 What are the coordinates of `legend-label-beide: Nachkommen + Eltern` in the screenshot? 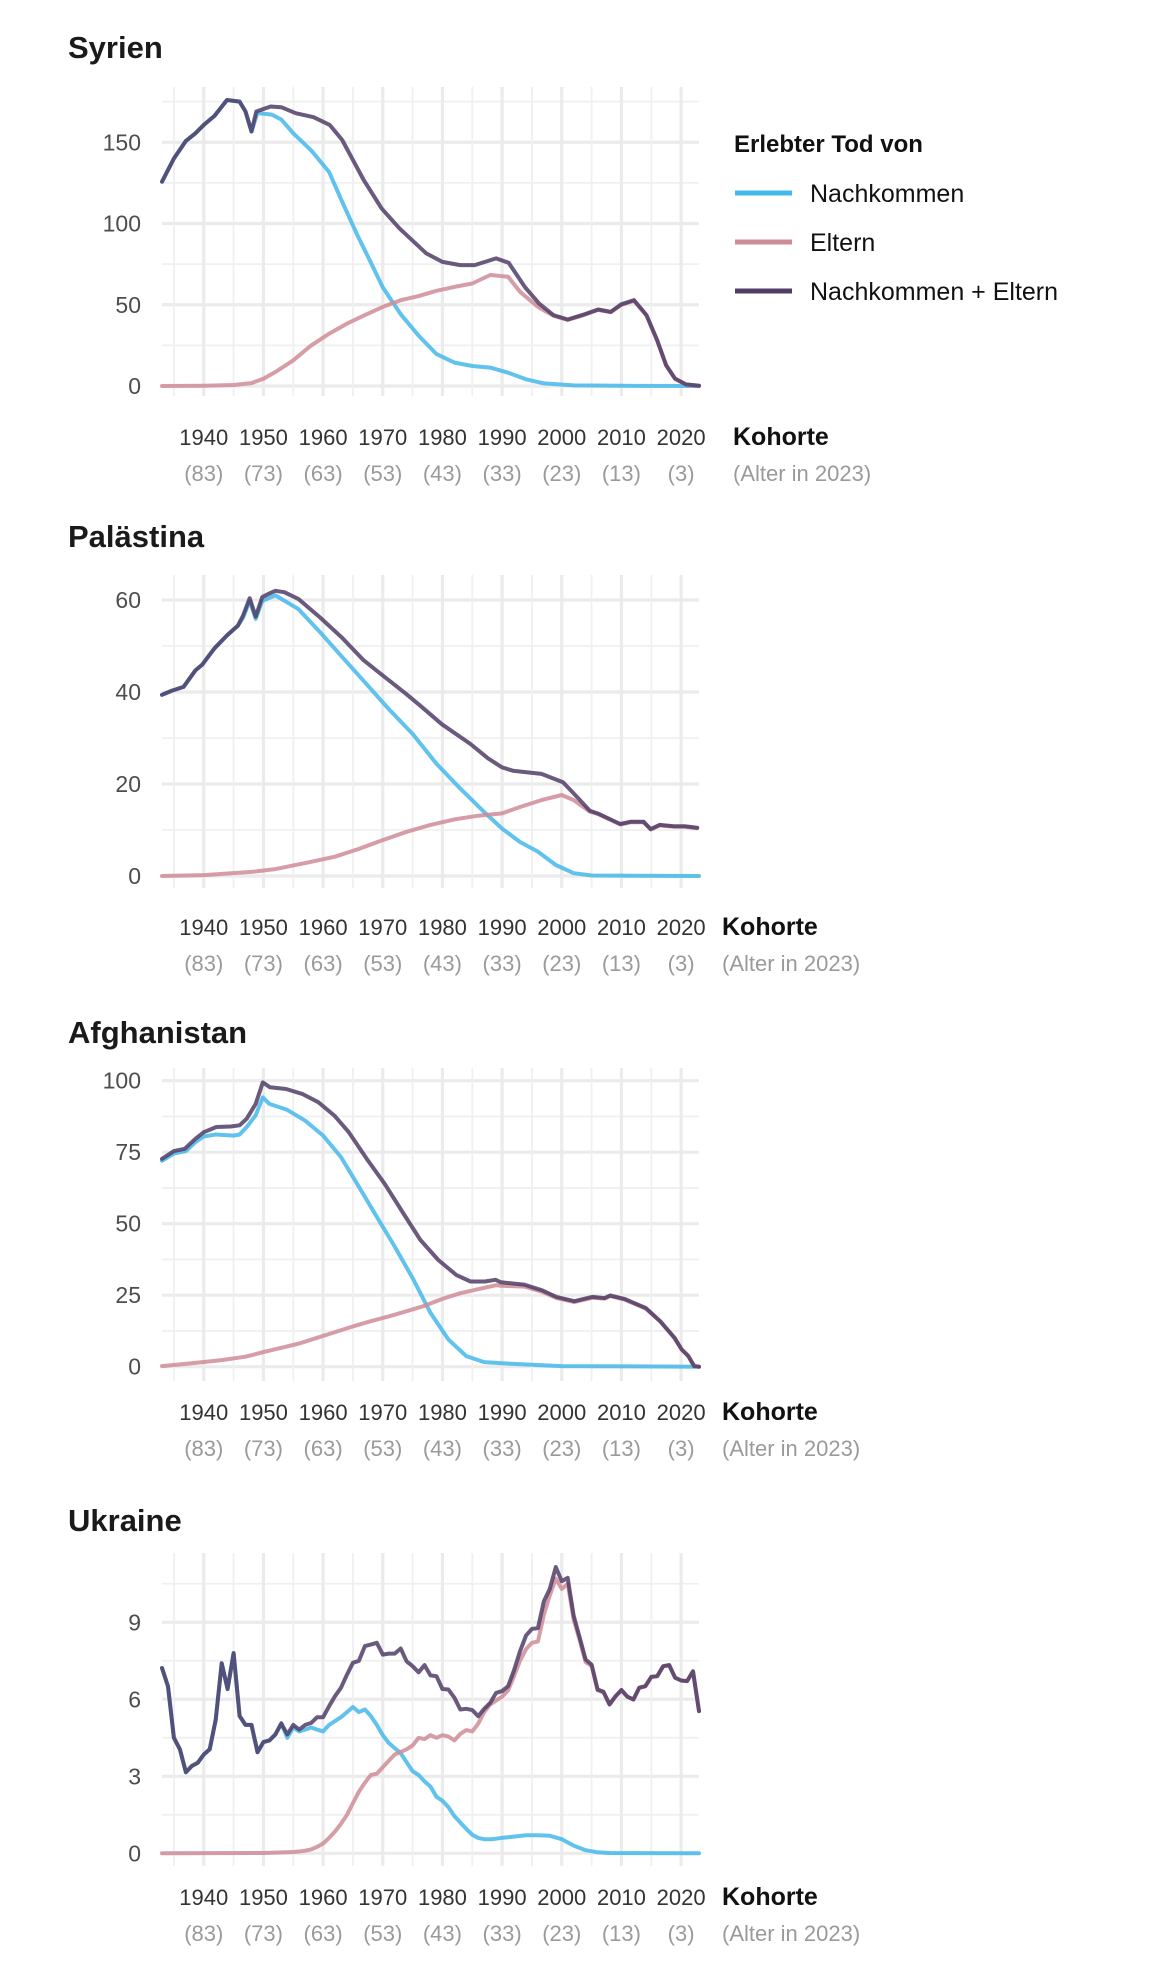 It's located at (934, 292).